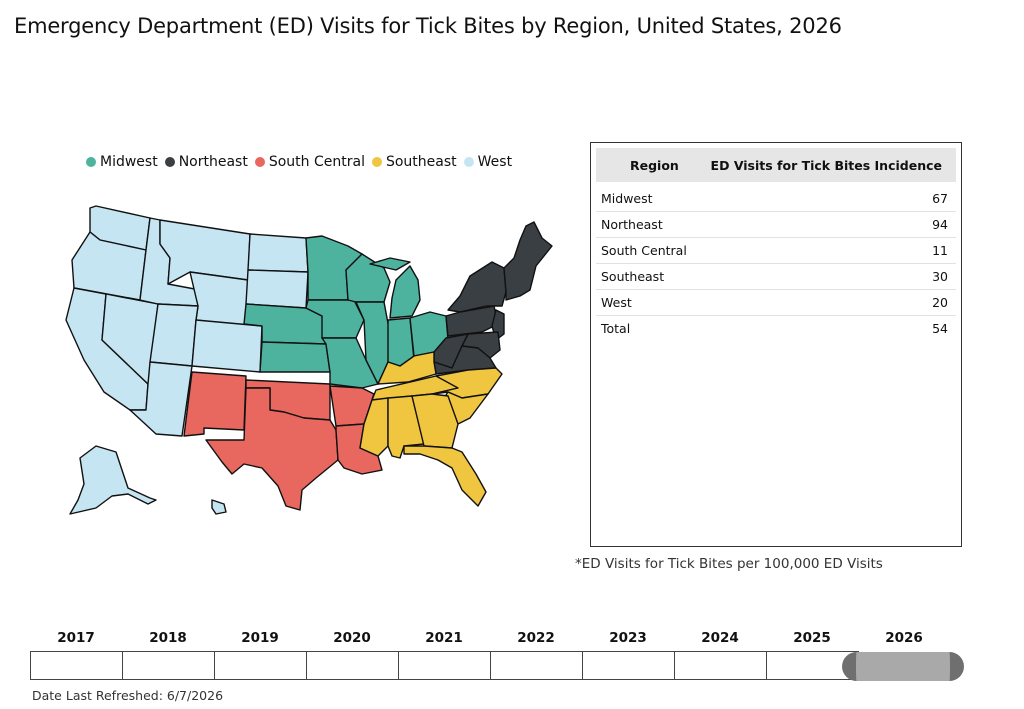 This screenshot has width=1024, height=709. What do you see at coordinates (91, 162) in the screenshot?
I see `legend-dot-midwest` at bounding box center [91, 162].